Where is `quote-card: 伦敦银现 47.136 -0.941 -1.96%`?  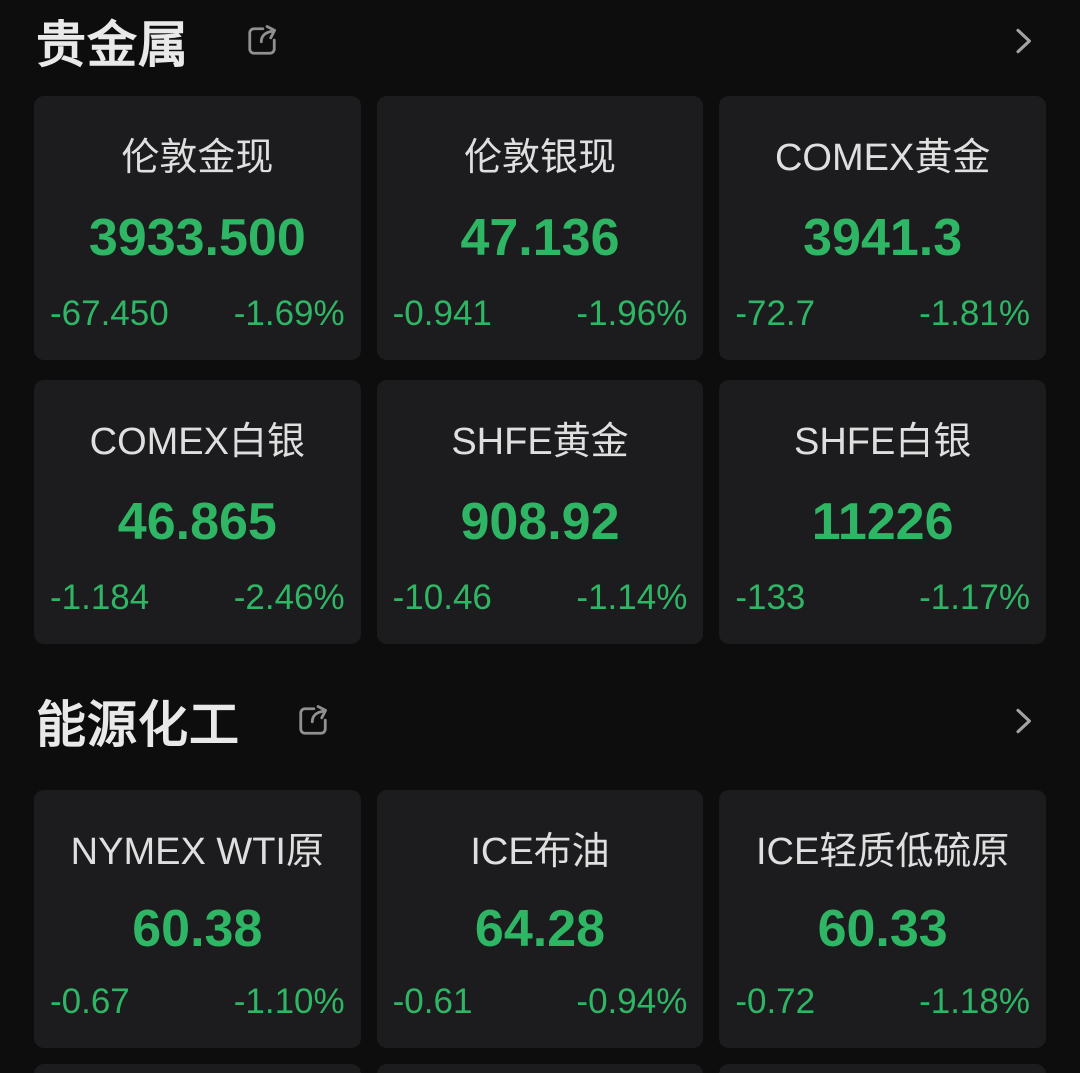
quote-card: 伦敦银现 47.136 -0.941 -1.96% is located at coordinates (540, 228).